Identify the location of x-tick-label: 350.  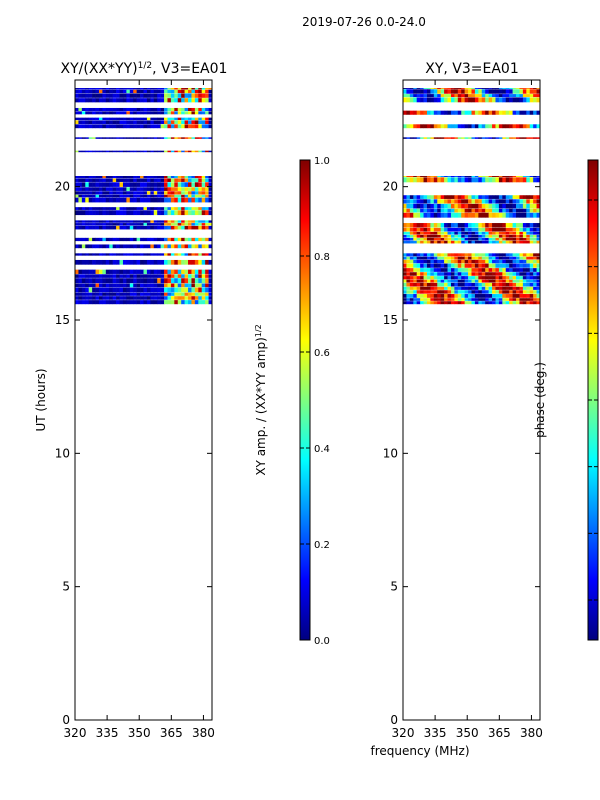
(467, 733).